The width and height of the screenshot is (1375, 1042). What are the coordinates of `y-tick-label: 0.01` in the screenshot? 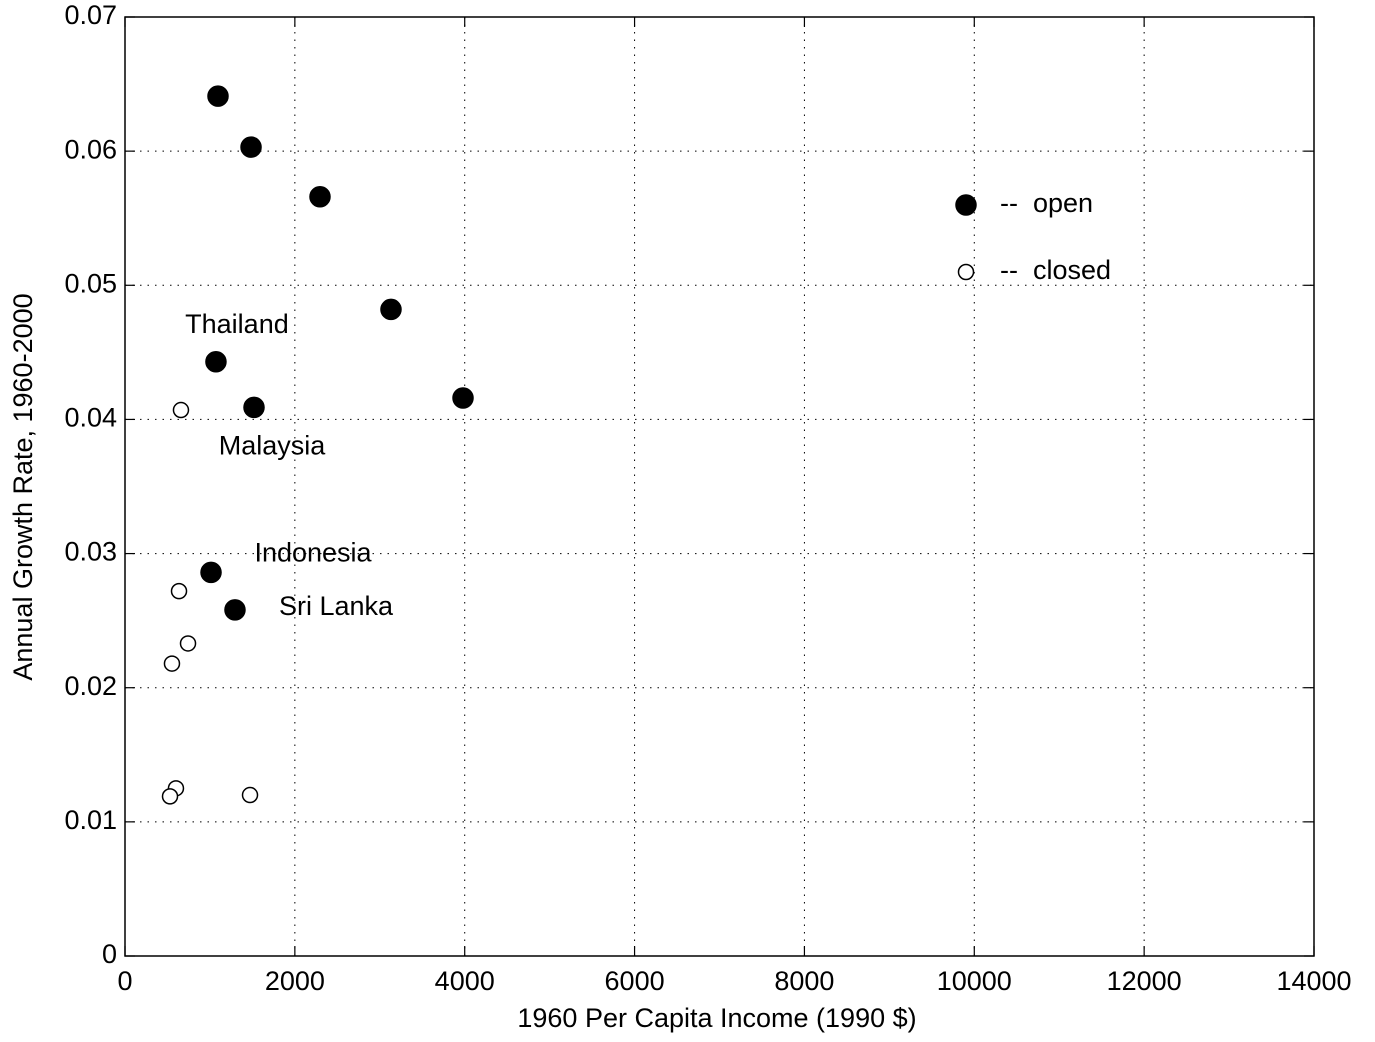 It's located at (90, 820).